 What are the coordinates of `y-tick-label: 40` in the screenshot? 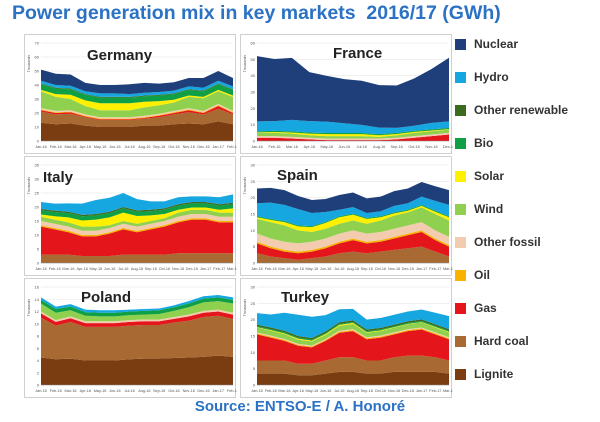 It's located at (253, 75).